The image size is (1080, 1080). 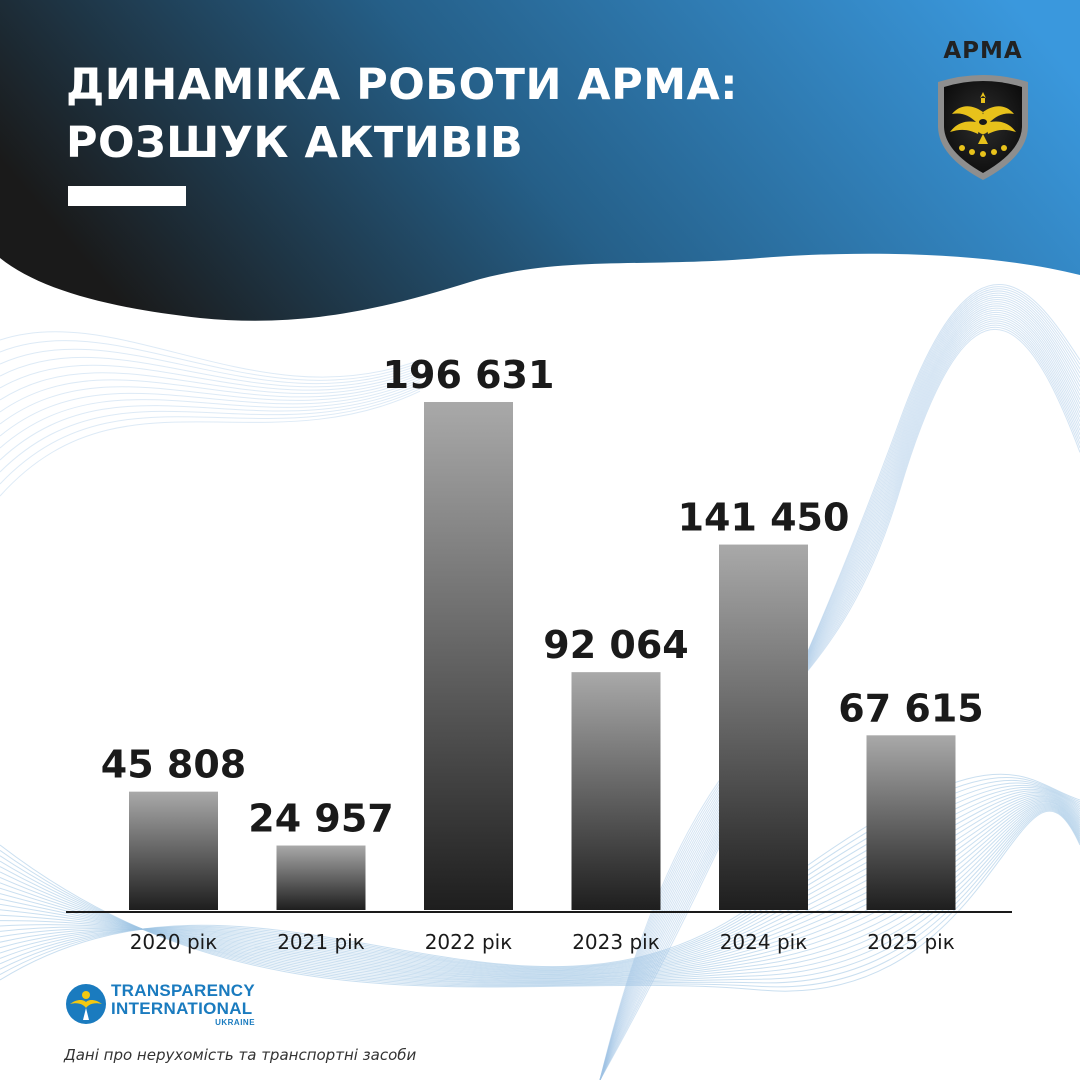 What do you see at coordinates (174, 942) in the screenshot?
I see `category-label: 2020 рік` at bounding box center [174, 942].